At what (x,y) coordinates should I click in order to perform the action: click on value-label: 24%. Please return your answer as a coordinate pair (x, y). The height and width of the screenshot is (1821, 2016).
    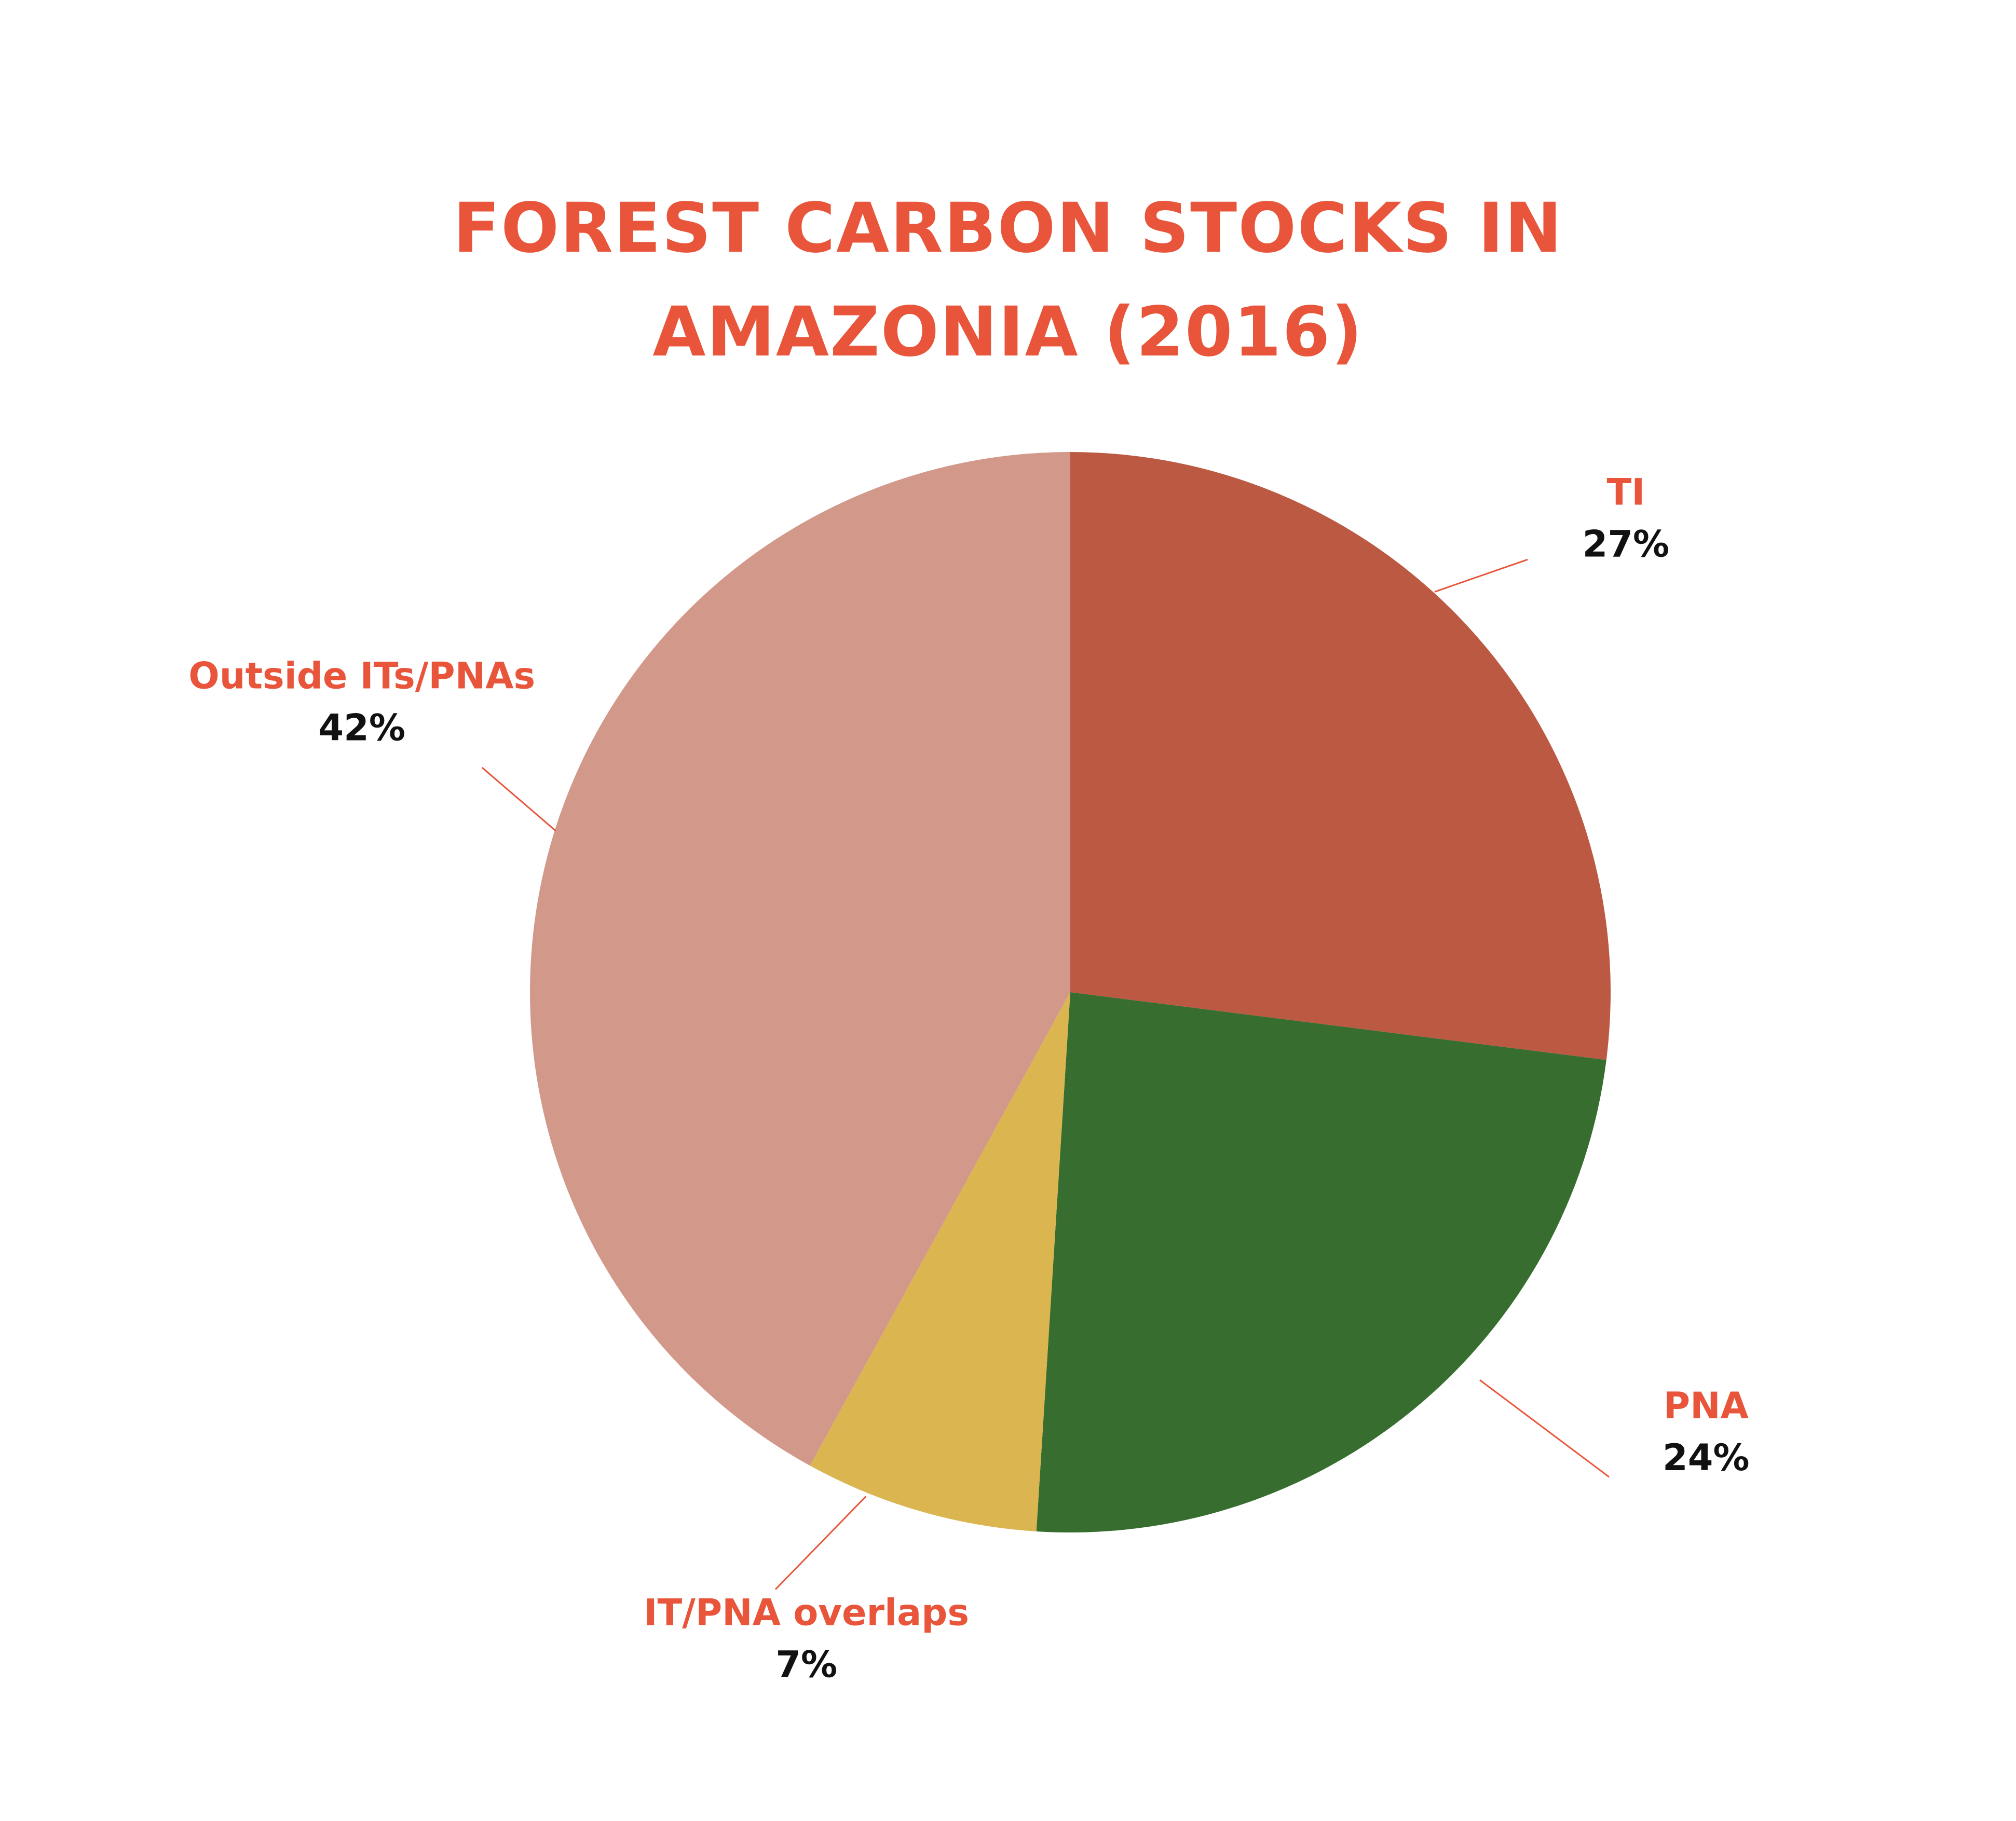
    Looking at the image, I should click on (1707, 1457).